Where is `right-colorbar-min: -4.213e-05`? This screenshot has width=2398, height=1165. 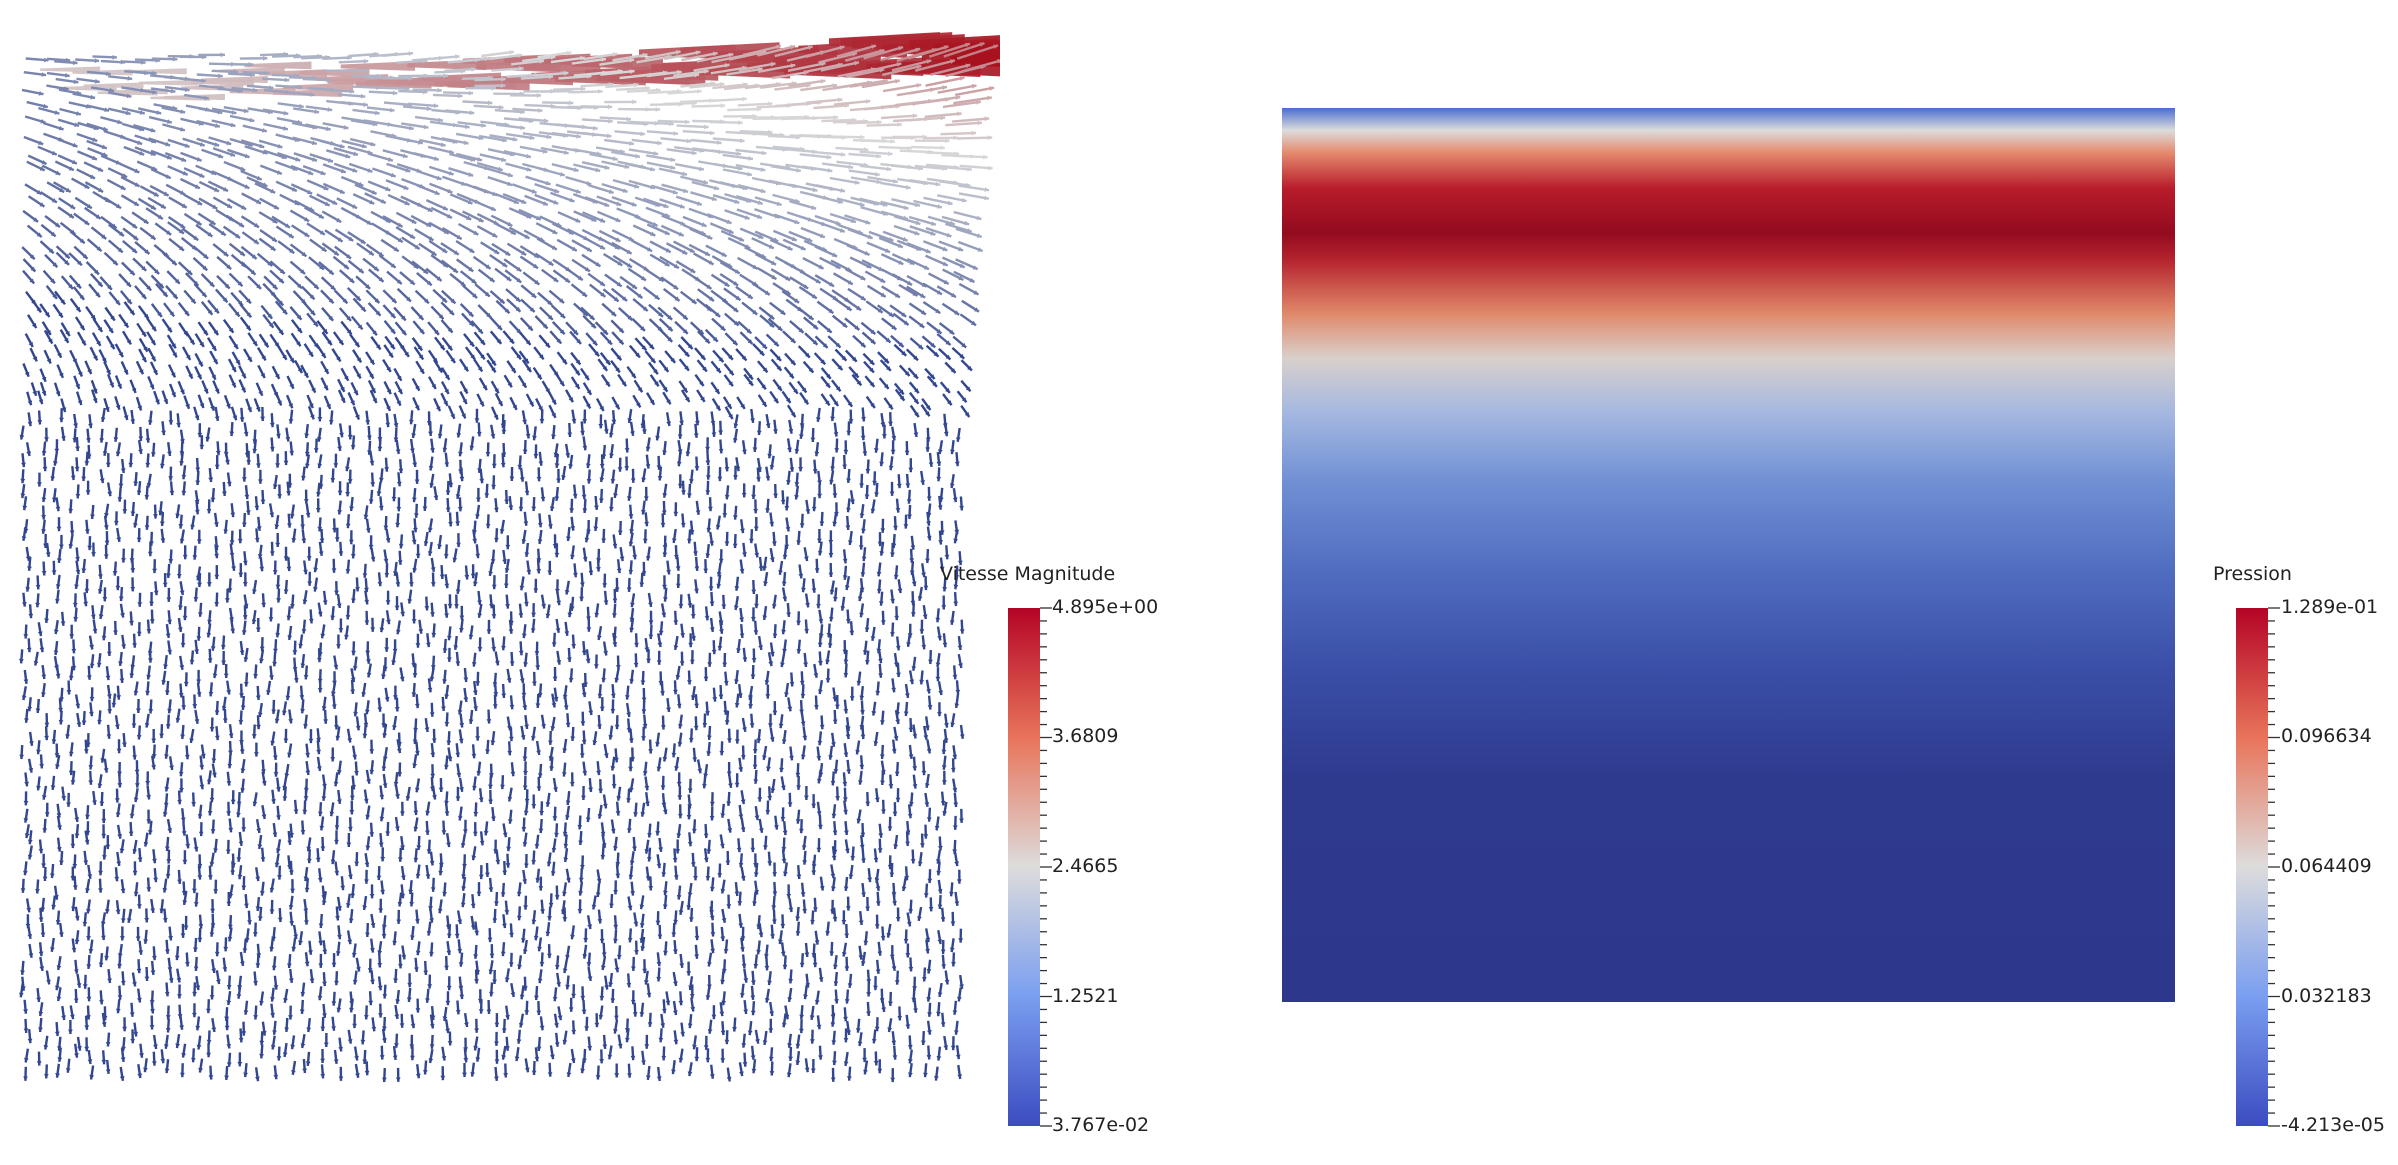
right-colorbar-min: -4.213e-05 is located at coordinates (2333, 1125).